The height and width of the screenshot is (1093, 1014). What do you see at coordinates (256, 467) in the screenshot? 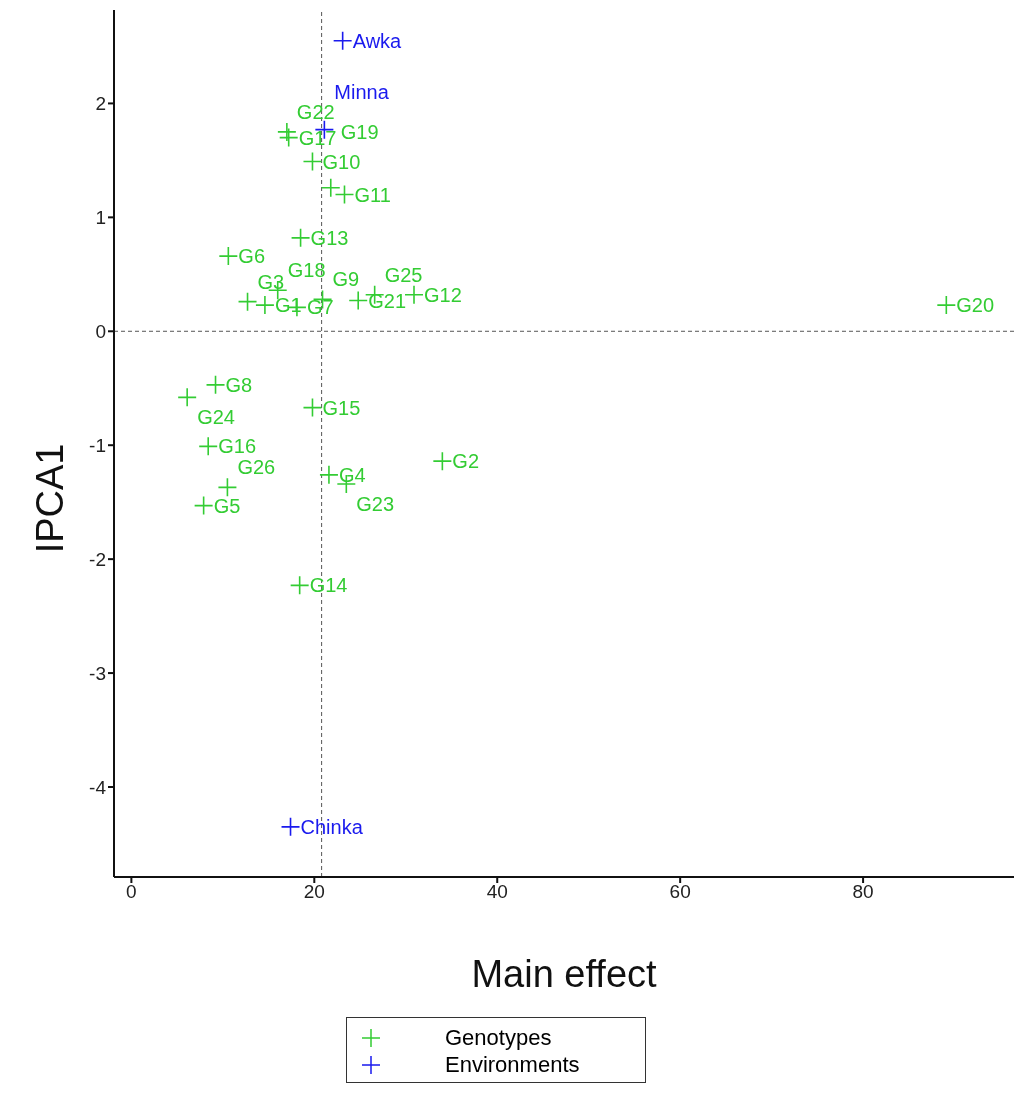
I see `annotation: G26` at bounding box center [256, 467].